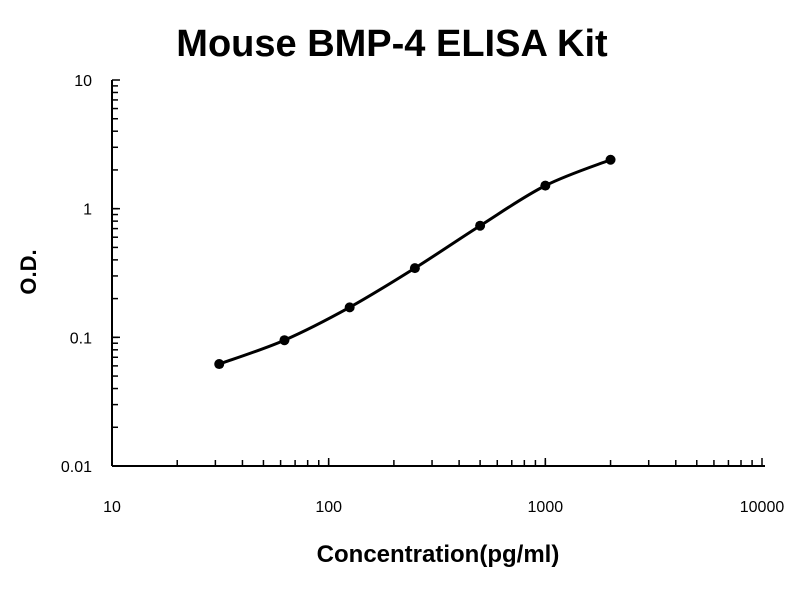 The height and width of the screenshot is (605, 800). Describe the element at coordinates (28, 271) in the screenshot. I see `y-axis-label: O.D.` at that location.